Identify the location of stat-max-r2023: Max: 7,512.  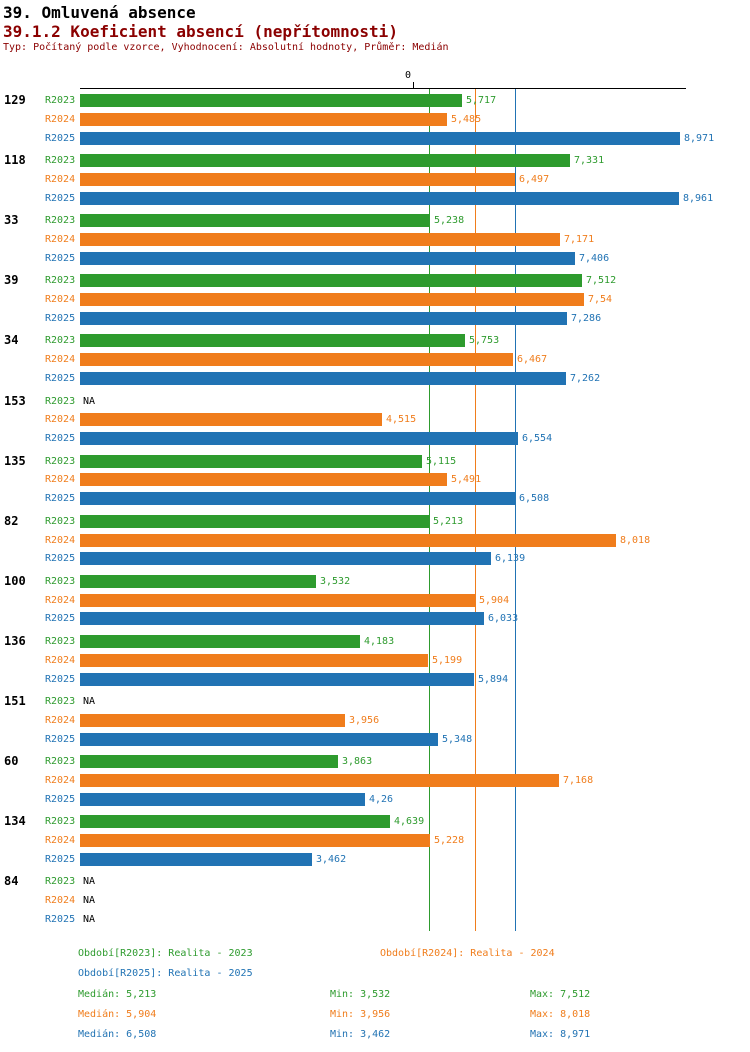
(560, 994).